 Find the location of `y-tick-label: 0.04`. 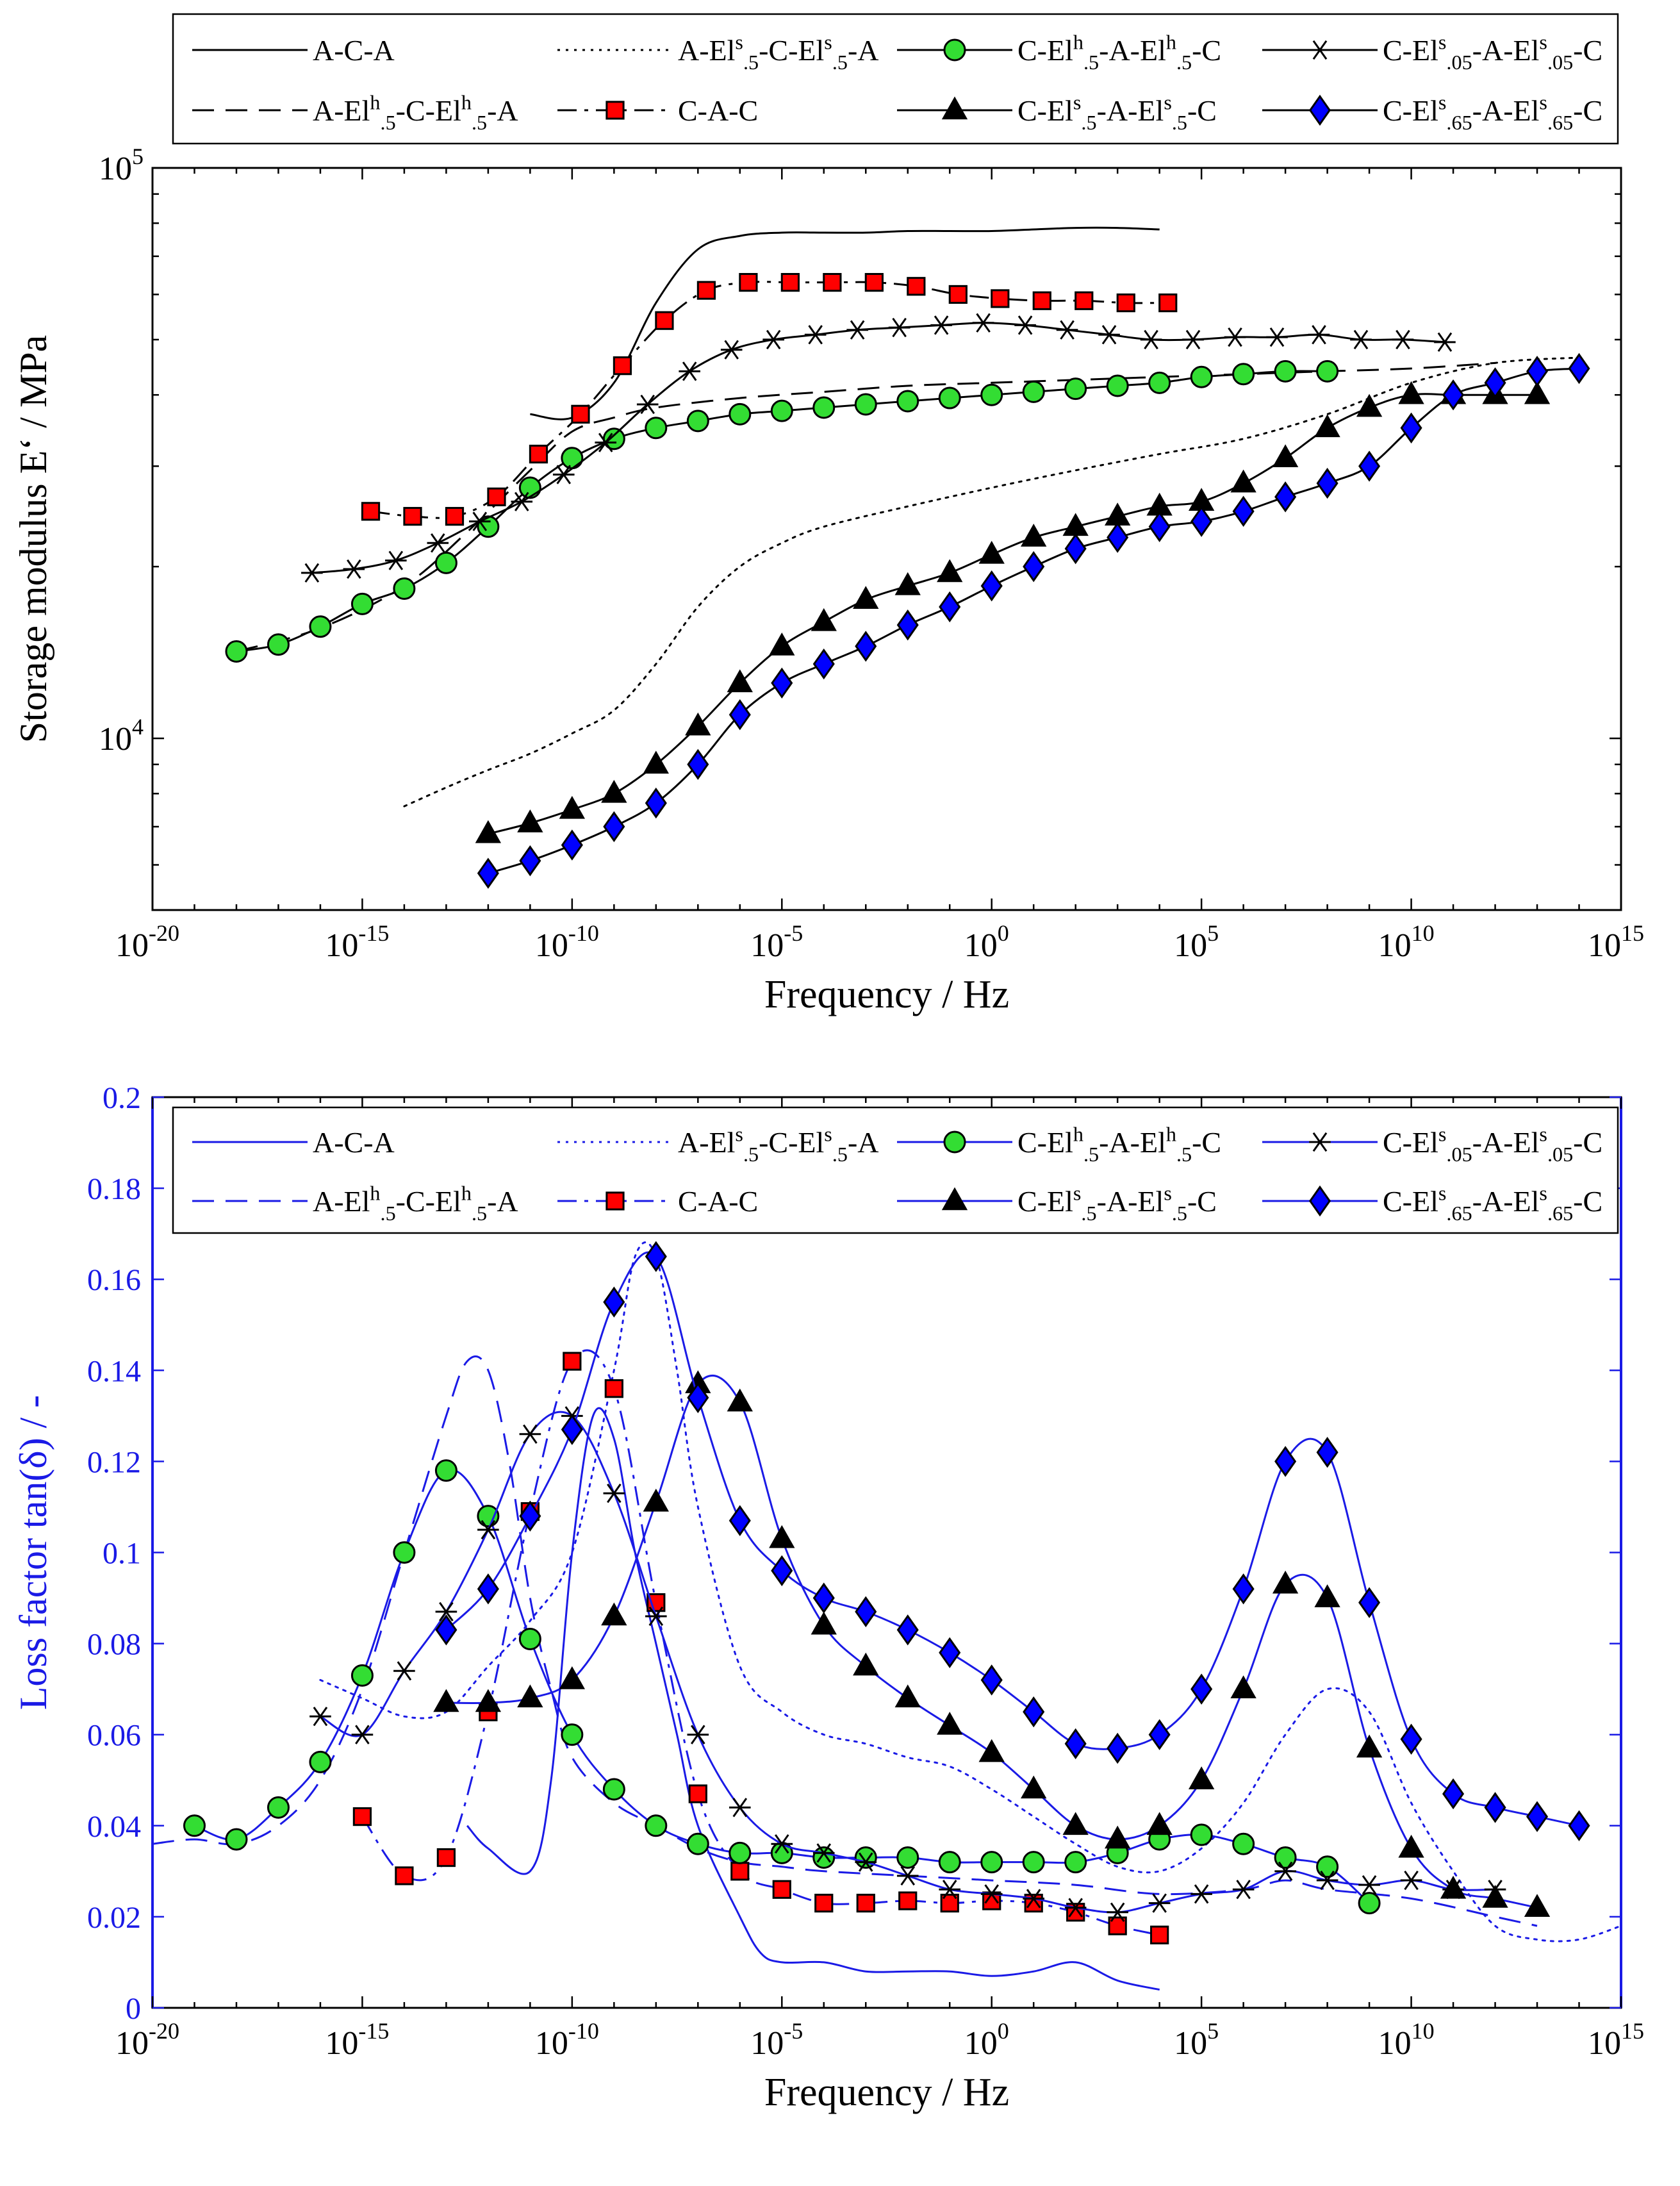

y-tick-label: 0.04 is located at coordinates (114, 1827).